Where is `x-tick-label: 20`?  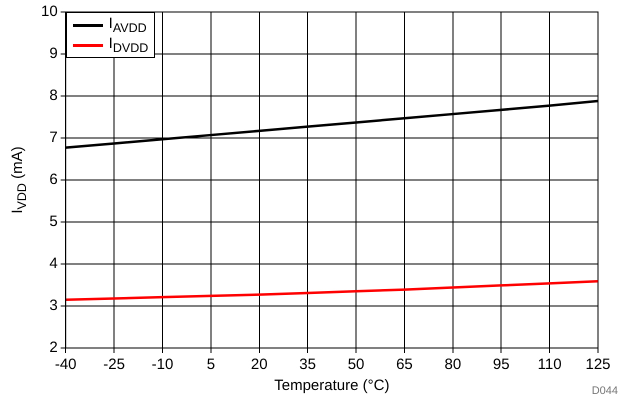 x-tick-label: 20 is located at coordinates (259, 365).